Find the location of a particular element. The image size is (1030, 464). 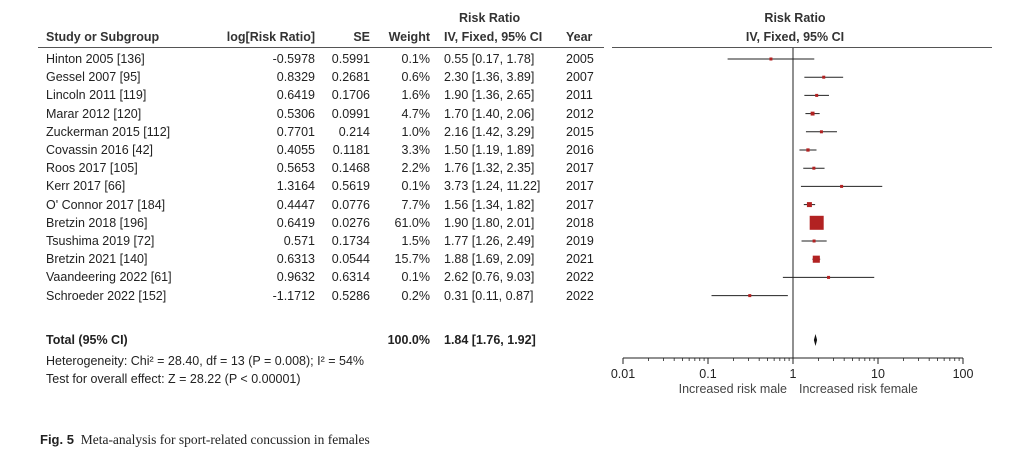

cell-year: 2012 is located at coordinates (580, 113).